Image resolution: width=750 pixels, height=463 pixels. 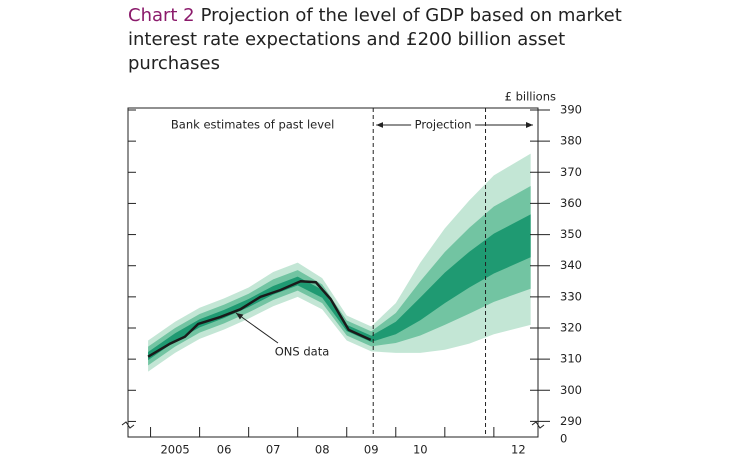 I want to click on x-tick-label: 12, so click(x=518, y=450).